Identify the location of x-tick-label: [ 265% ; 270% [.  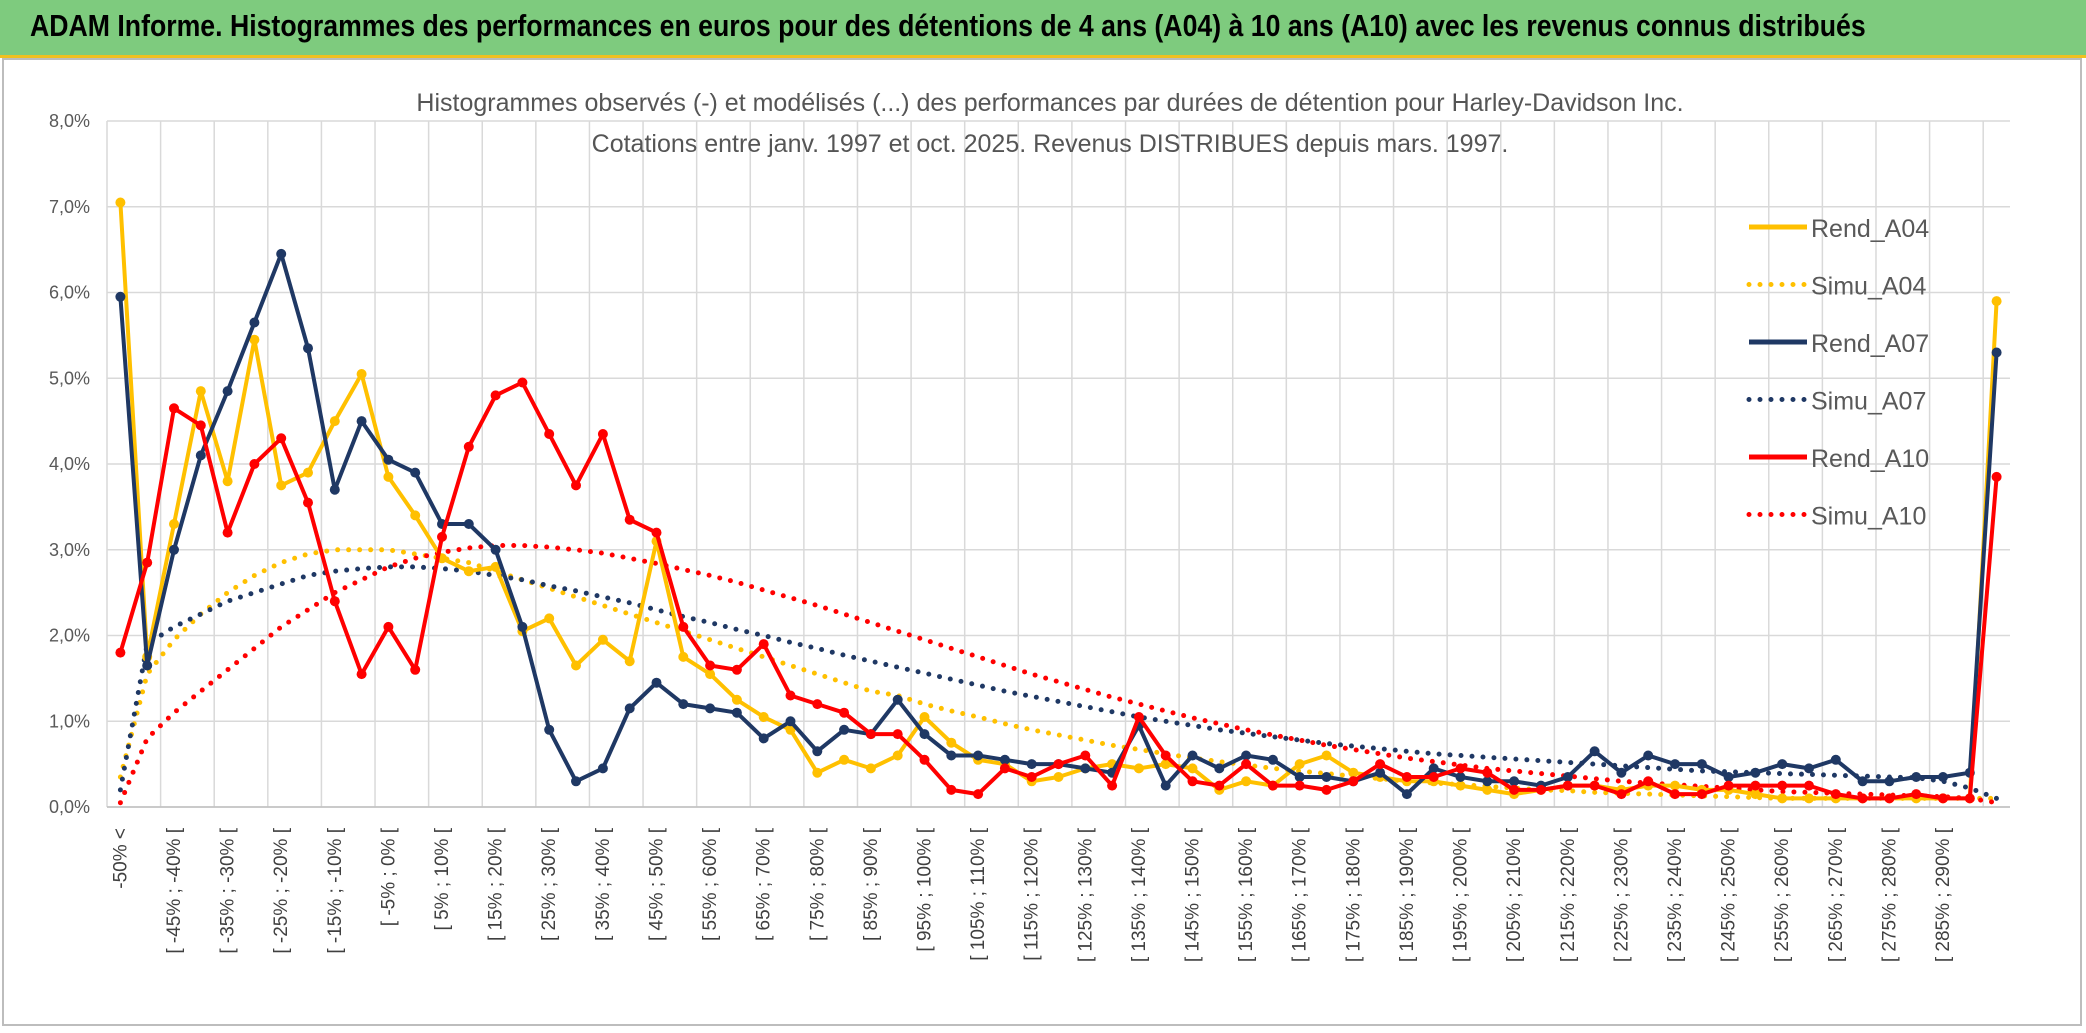
(1836, 894).